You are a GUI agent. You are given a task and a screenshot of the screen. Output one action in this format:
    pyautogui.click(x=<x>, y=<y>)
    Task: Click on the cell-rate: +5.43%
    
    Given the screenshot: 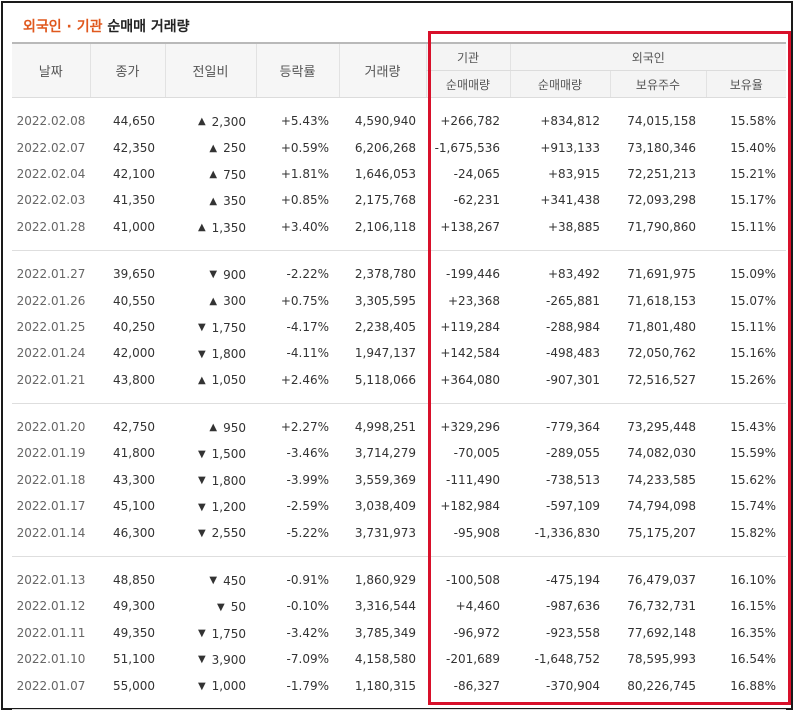 What is the action you would take?
    pyautogui.click(x=304, y=121)
    